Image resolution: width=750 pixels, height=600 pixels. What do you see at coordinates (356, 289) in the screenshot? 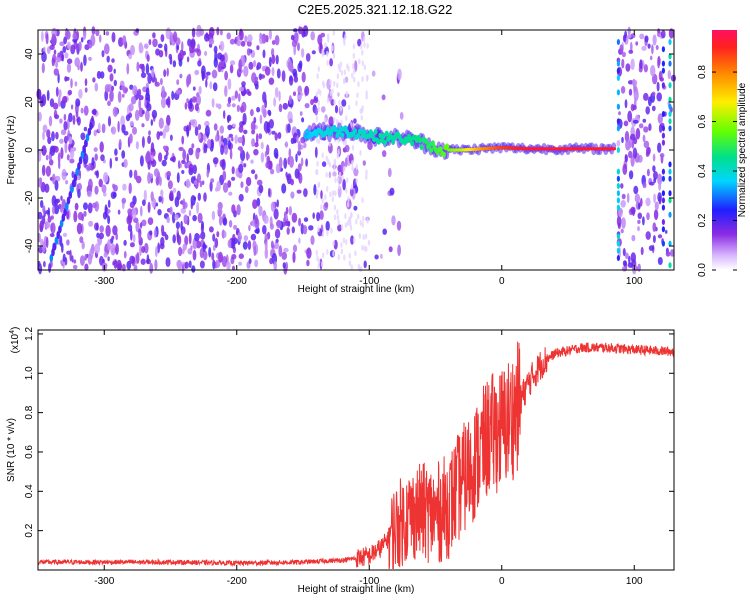
I see `spectrogram-x-label: Height of straight line (km)` at bounding box center [356, 289].